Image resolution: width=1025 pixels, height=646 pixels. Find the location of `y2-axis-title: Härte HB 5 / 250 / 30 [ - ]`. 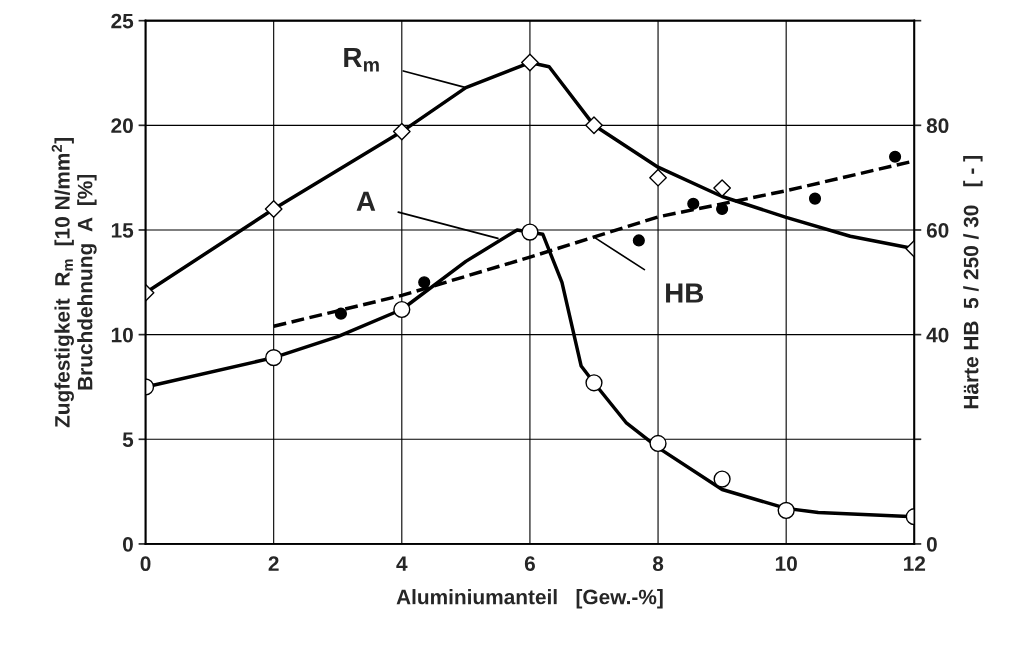

y2-axis-title: Härte HB 5 / 250 / 30 [ - ] is located at coordinates (973, 282).